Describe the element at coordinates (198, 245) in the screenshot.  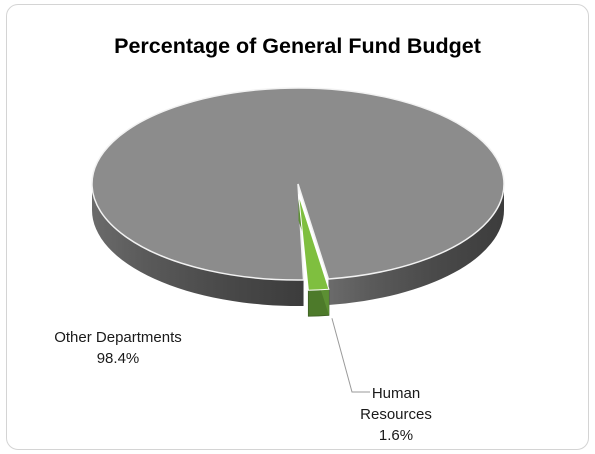
I see `slice-other-departments-side-left` at that location.